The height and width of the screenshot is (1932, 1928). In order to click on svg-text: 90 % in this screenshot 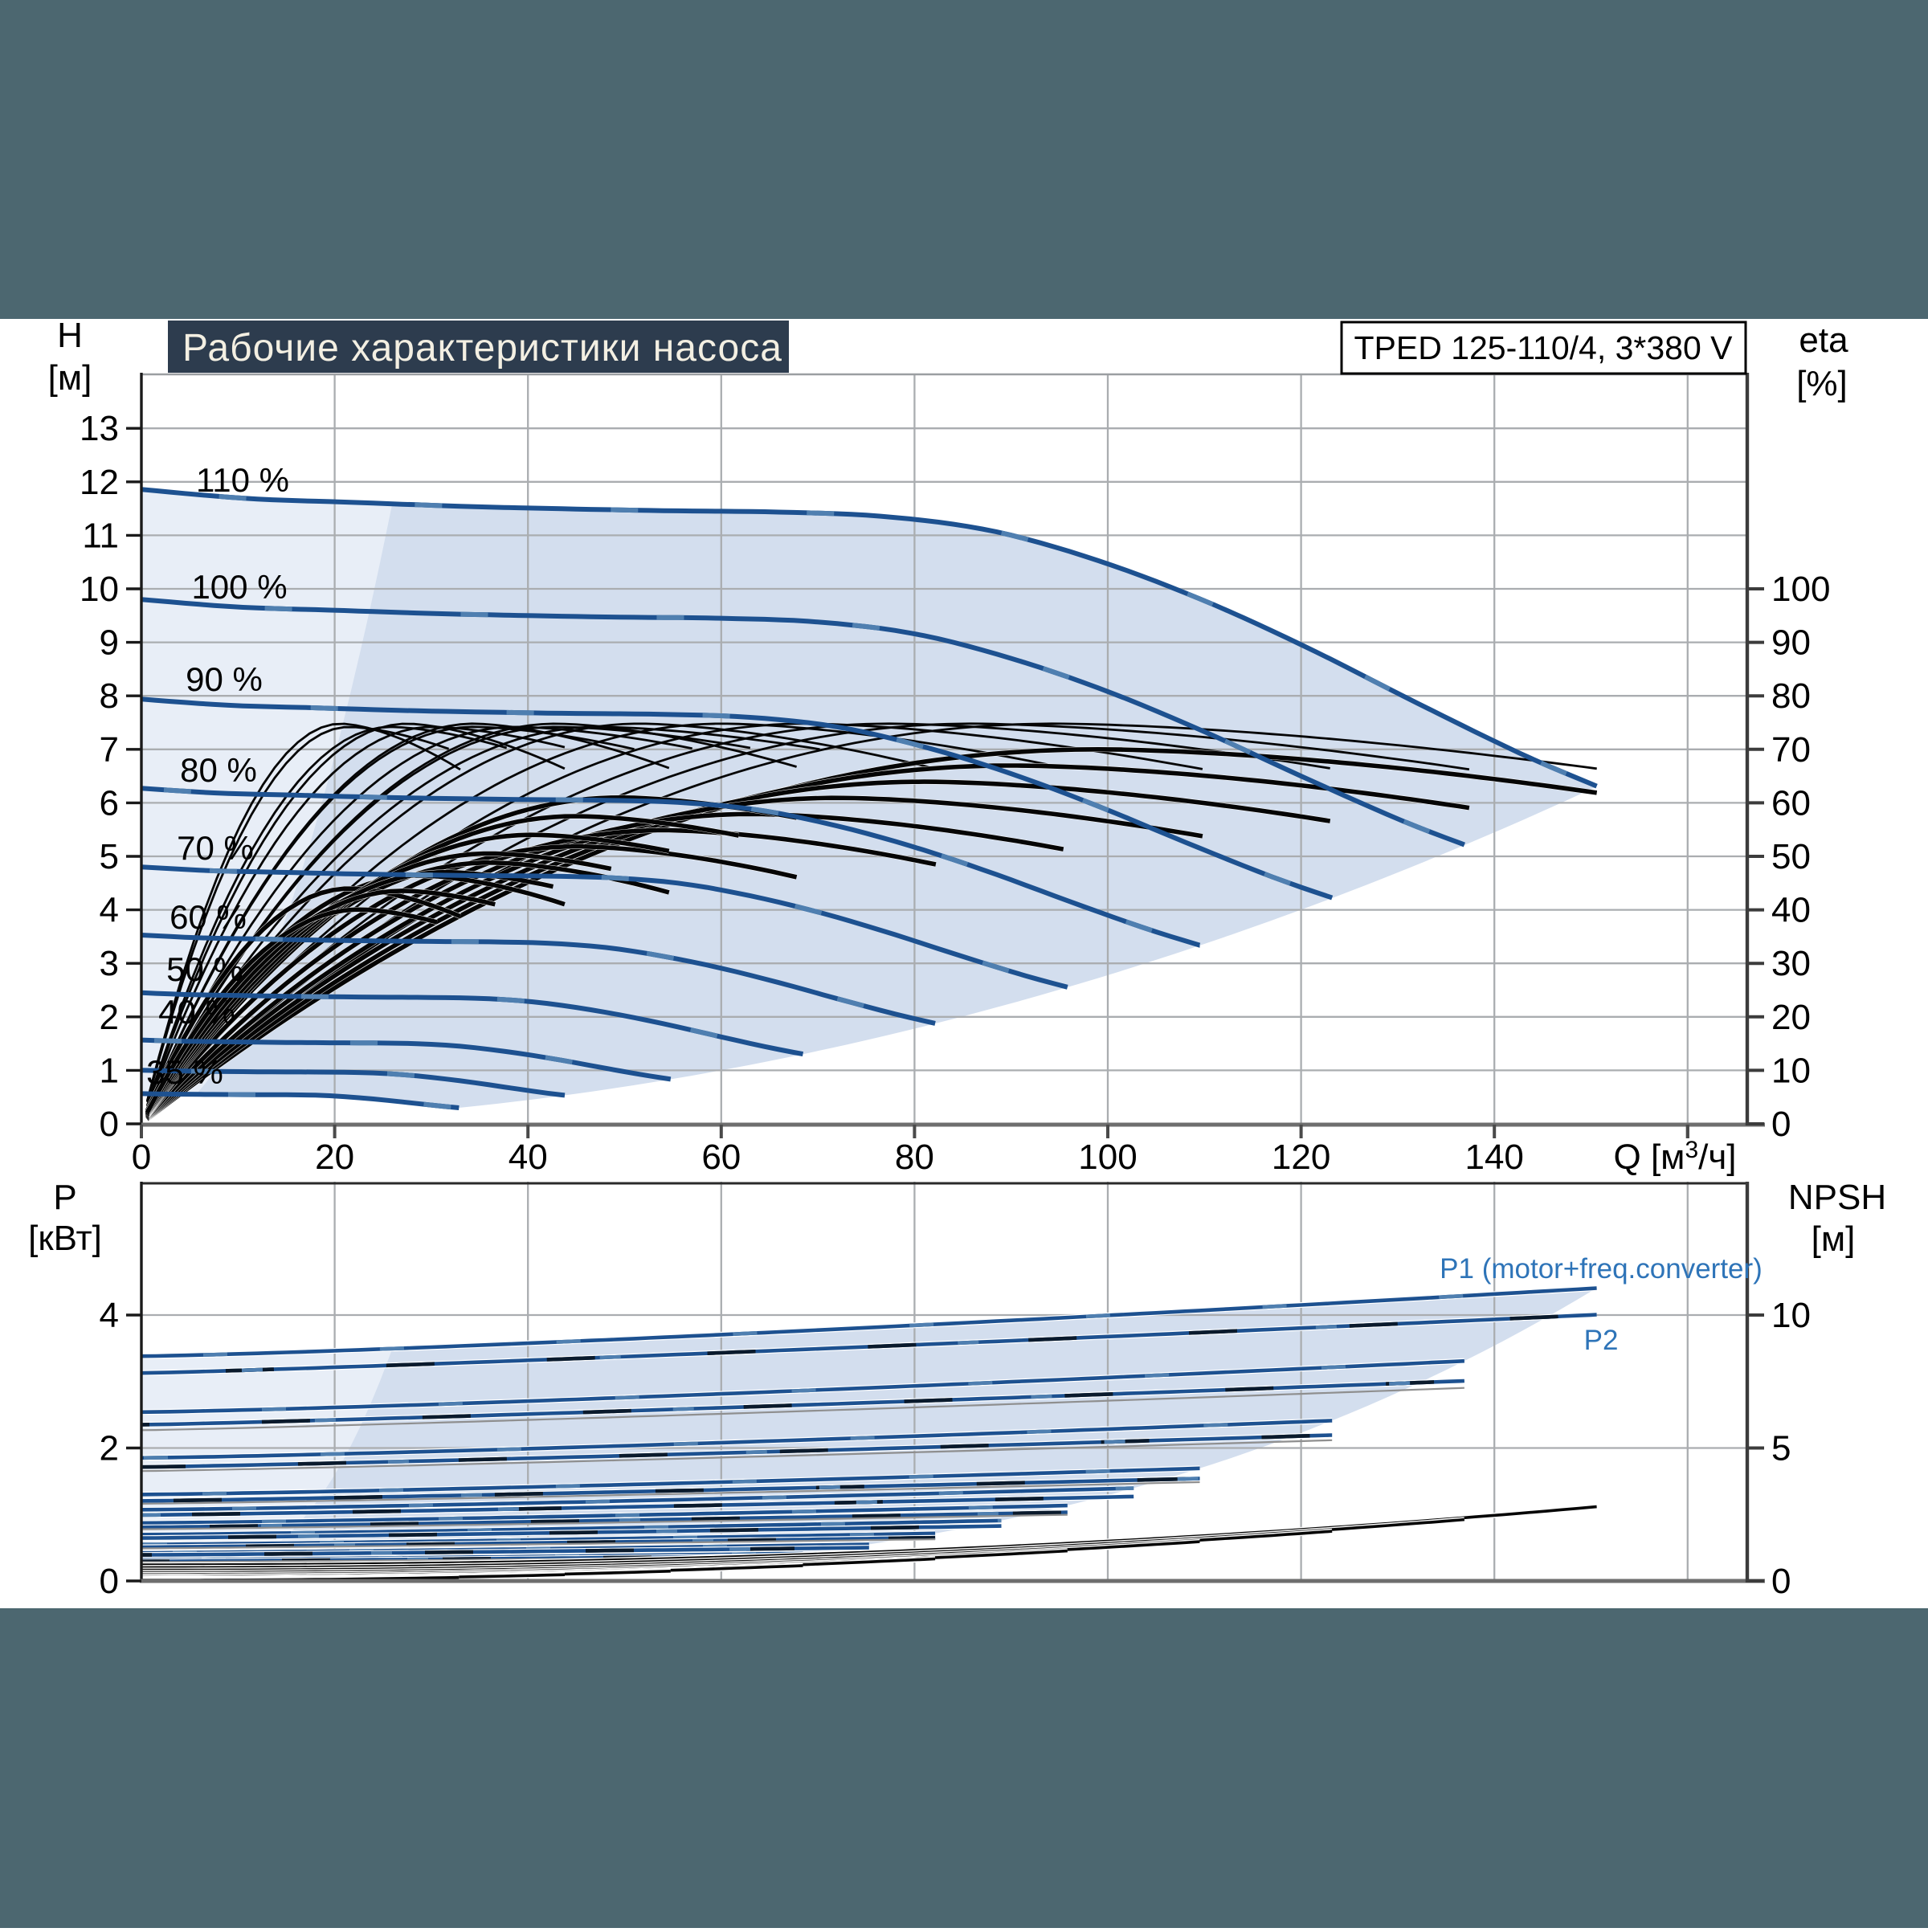, I will do `click(224, 679)`.